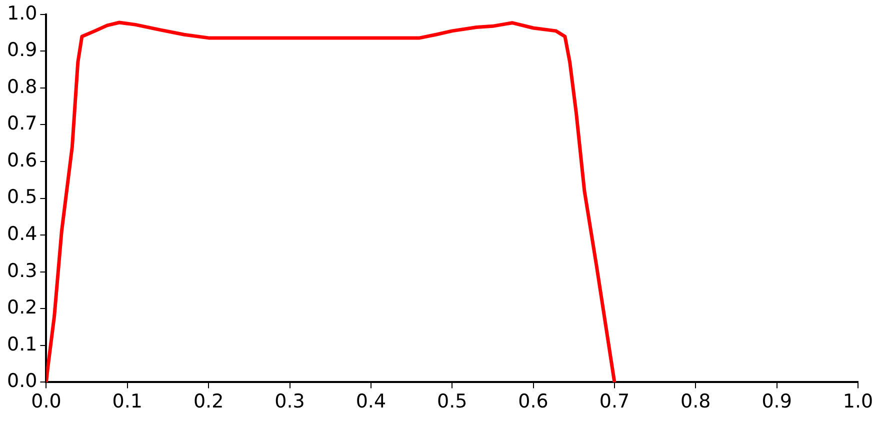  Describe the element at coordinates (777, 401) in the screenshot. I see `x-tick-label: 0.9` at that location.